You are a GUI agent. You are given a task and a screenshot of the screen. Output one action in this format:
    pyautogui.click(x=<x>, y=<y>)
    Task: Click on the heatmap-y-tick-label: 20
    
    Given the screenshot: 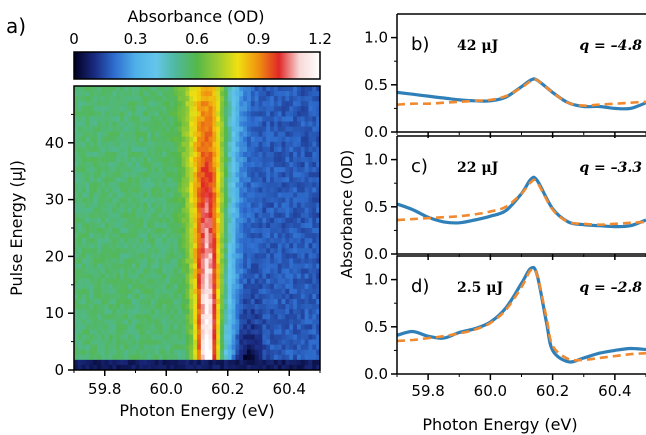 What is the action you would take?
    pyautogui.click(x=54, y=256)
    